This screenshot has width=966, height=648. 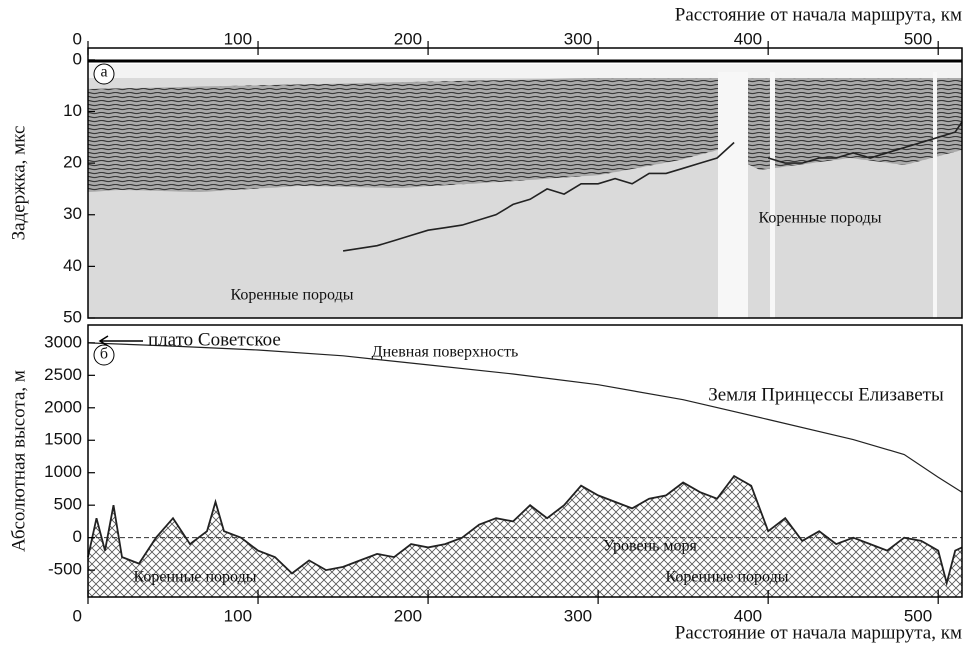 I want to click on y-tick-label: 20, so click(x=72, y=162).